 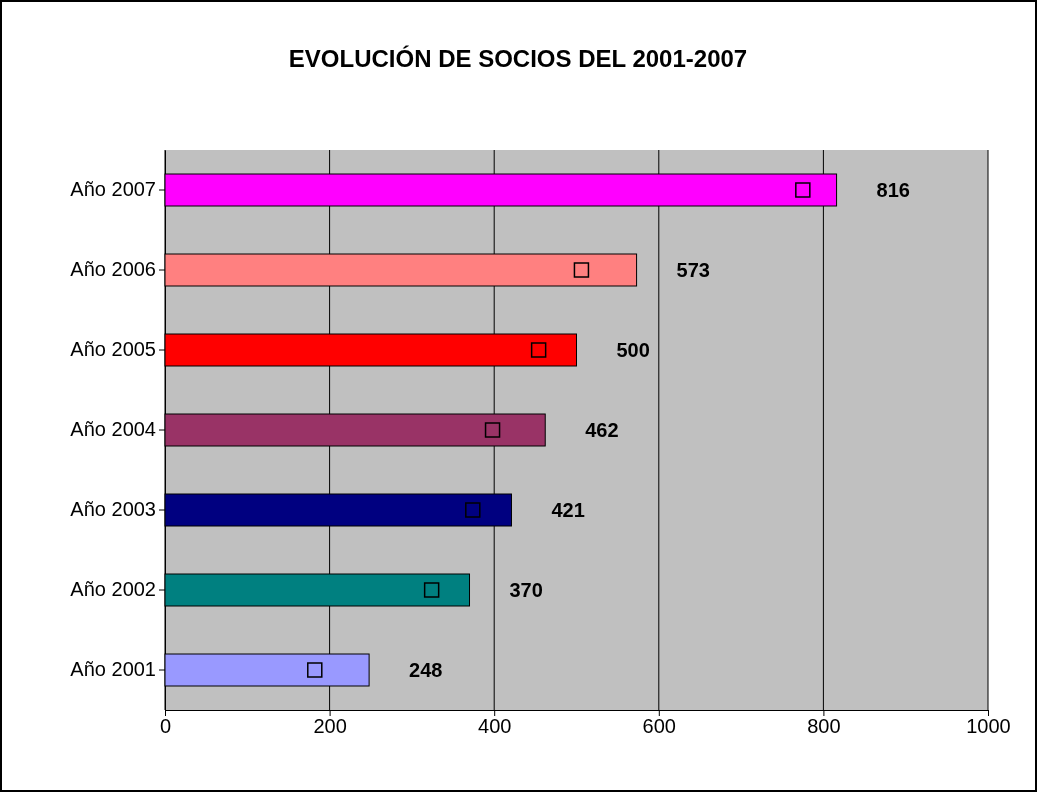 What do you see at coordinates (518, 58) in the screenshot?
I see `chart-title: EVOLUCIÓN DE SOCIOS DEL 2001-2007` at bounding box center [518, 58].